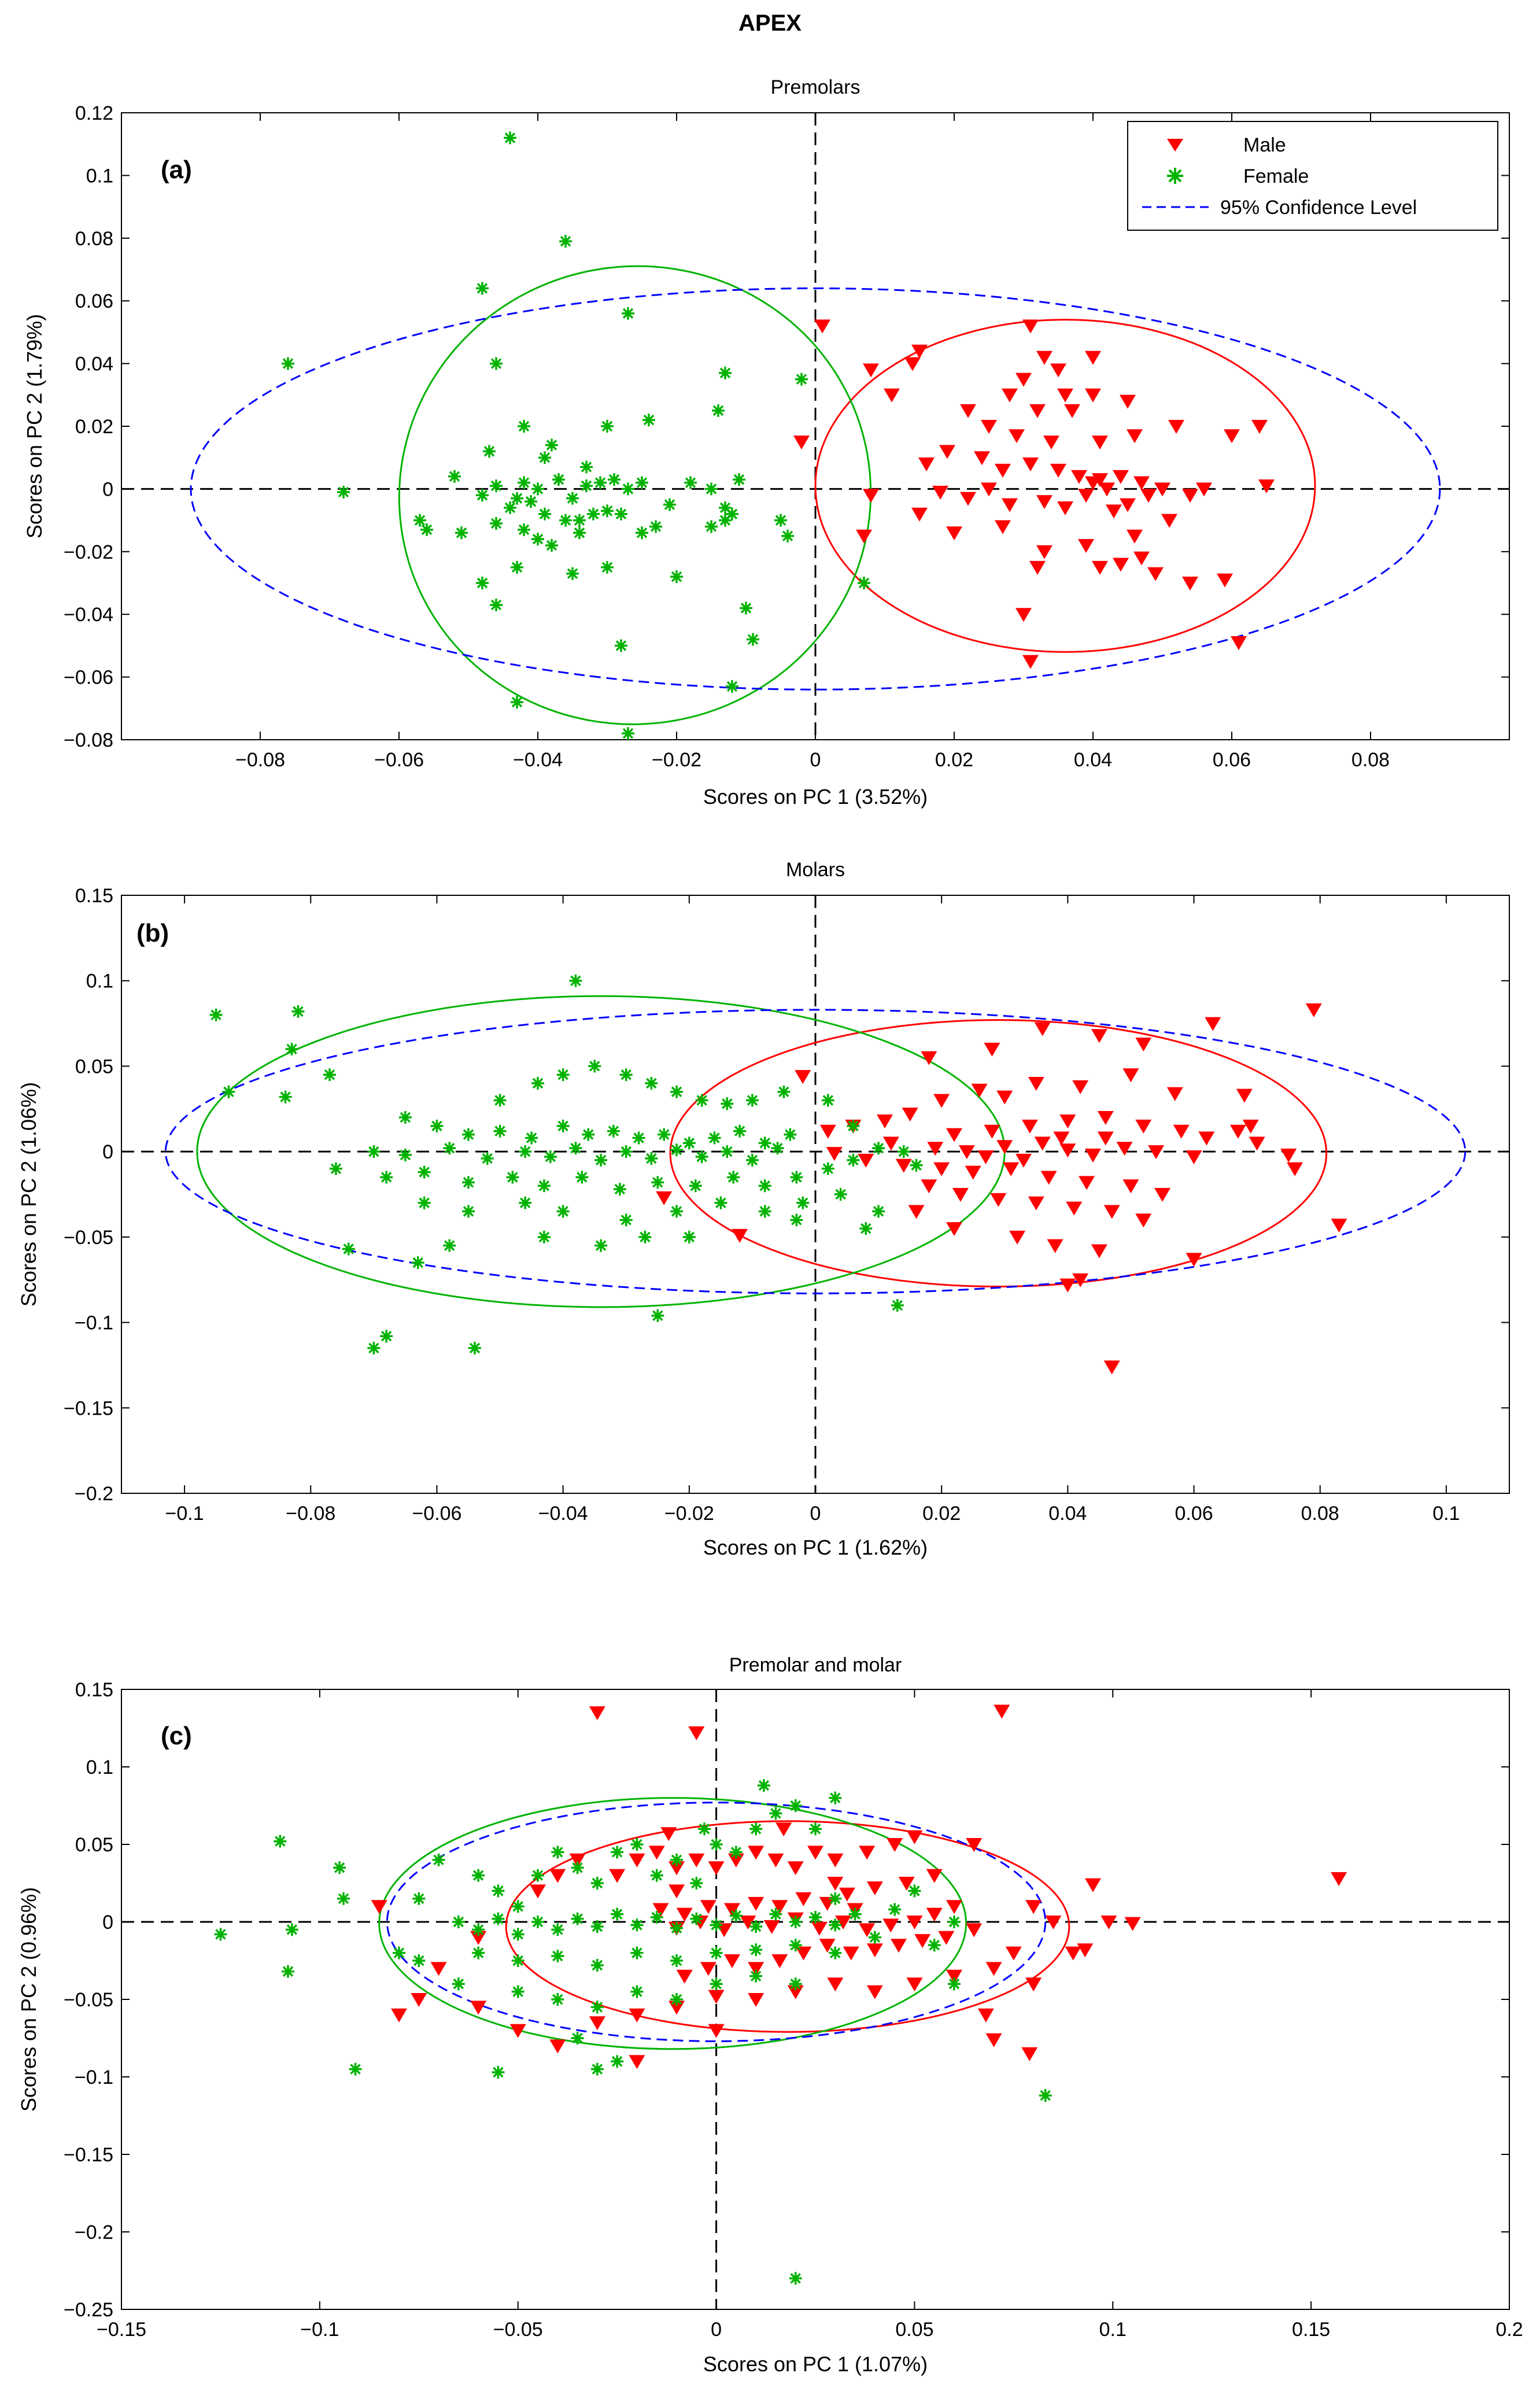 The image size is (1540, 2384). Describe the element at coordinates (815, 1665) in the screenshot. I see `panel-title: Premolar and molar` at that location.